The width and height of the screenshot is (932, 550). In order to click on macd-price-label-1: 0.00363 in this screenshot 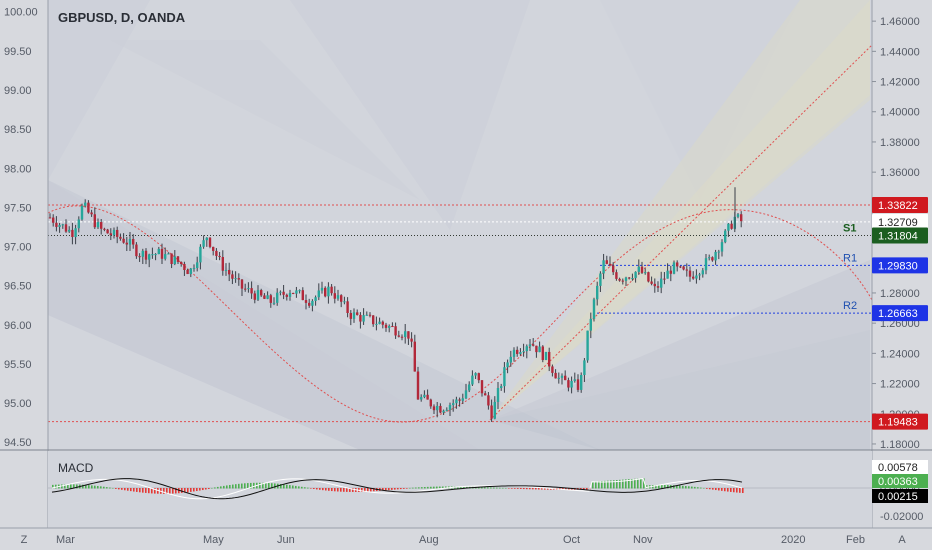, I will do `click(898, 482)`.